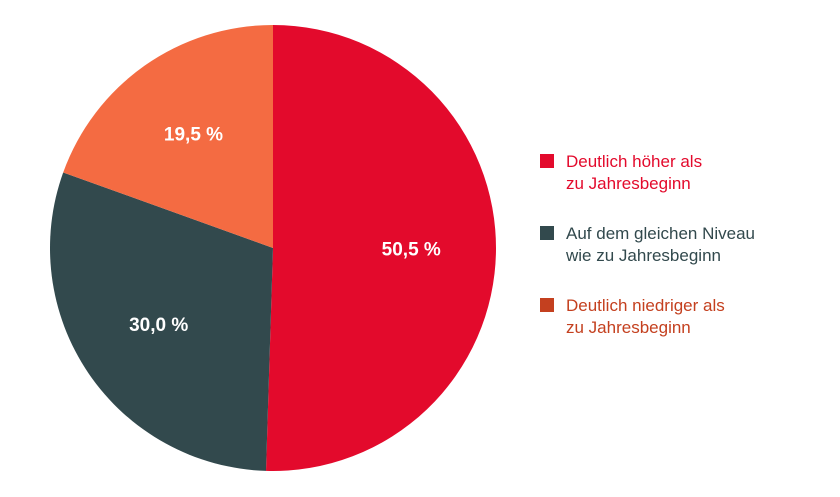  Describe the element at coordinates (411, 250) in the screenshot. I see `pie-value-label-1: 50,5 %` at that location.